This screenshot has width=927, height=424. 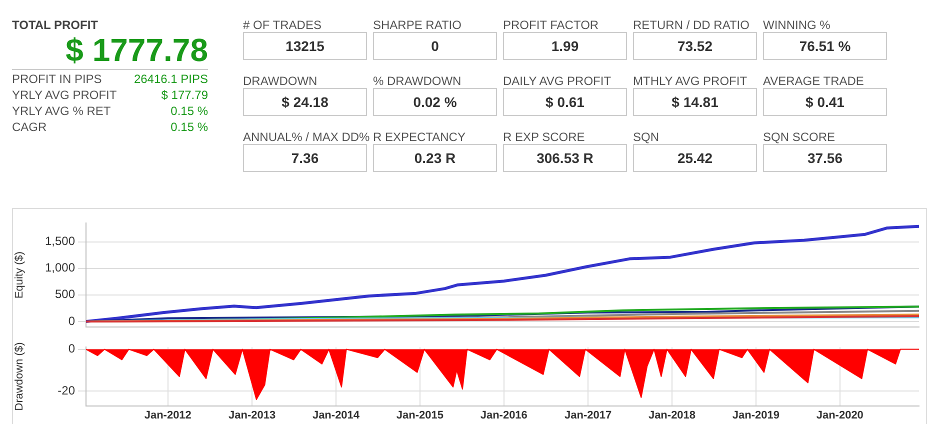 I want to click on category-label: WINNING %, so click(x=797, y=25).